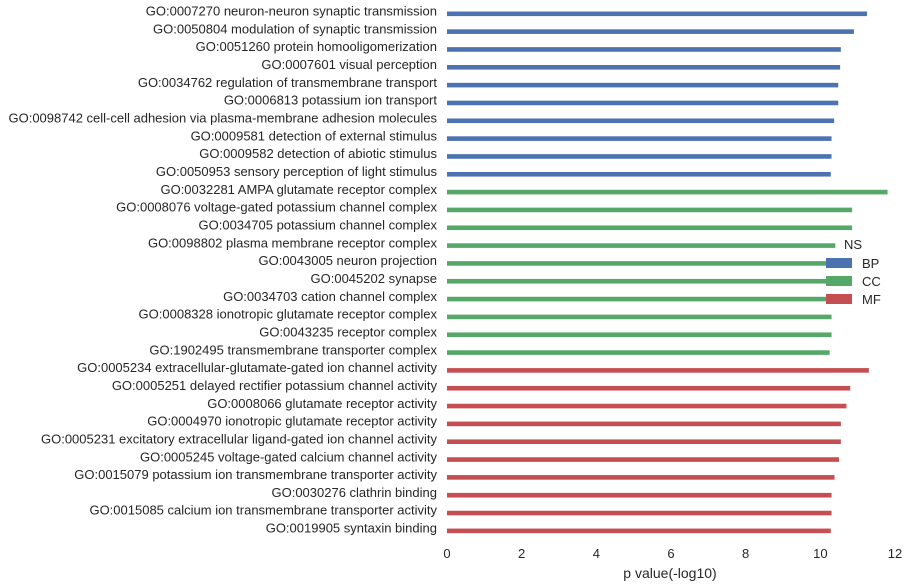 The width and height of the screenshot is (907, 587). Describe the element at coordinates (596, 553) in the screenshot. I see `x-tick-label: 4` at that location.